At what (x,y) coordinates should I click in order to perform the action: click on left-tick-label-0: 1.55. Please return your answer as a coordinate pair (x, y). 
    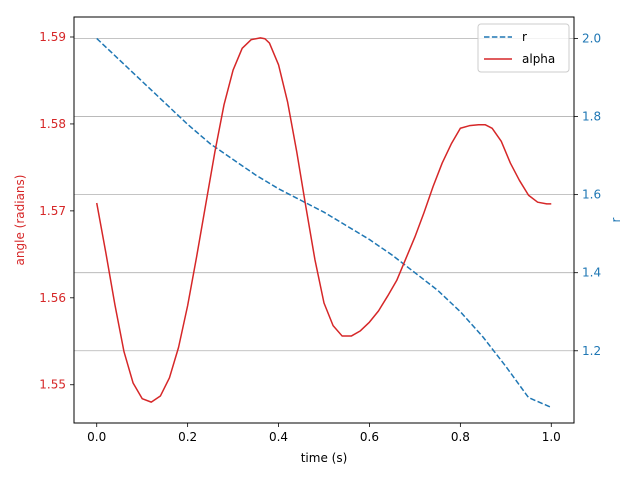
    Looking at the image, I should click on (52, 385).